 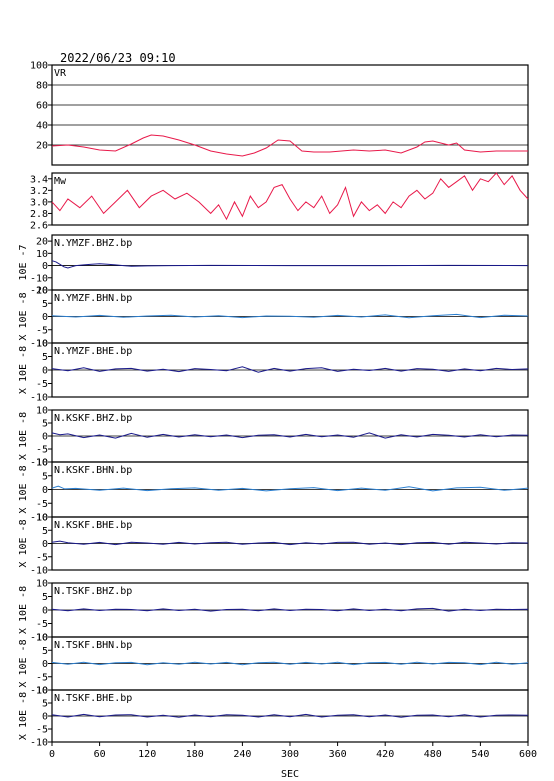 What do you see at coordinates (93, 591) in the screenshot?
I see `panel-label: N.TSKF.BHZ.bp` at bounding box center [93, 591].